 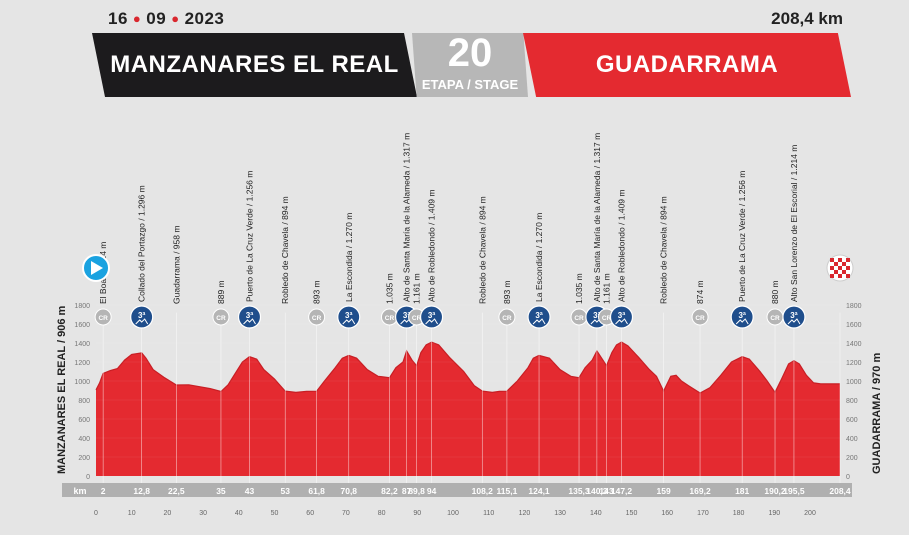 What do you see at coordinates (525, 513) in the screenshot?
I see `x-tick-label: 120` at bounding box center [525, 513].